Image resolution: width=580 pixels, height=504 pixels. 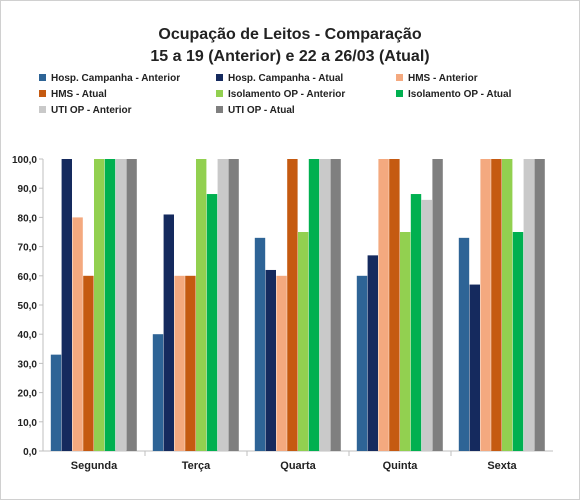 I want to click on x-category-label: Quarta, so click(x=298, y=466).